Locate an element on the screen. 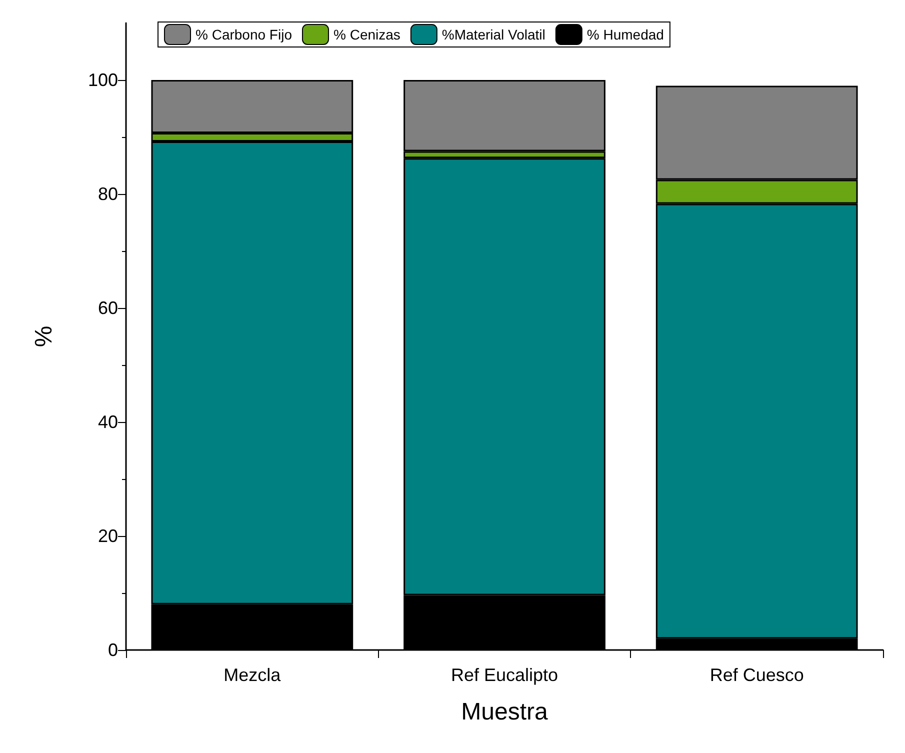 The height and width of the screenshot is (753, 905). x-tick-label: Mezcla is located at coordinates (253, 675).